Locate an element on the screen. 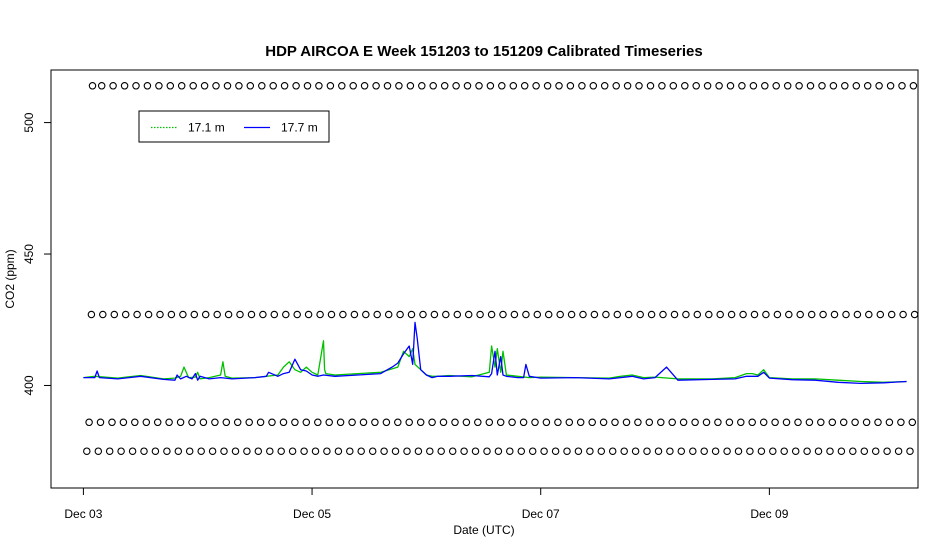 The height and width of the screenshot is (540, 936). legend-box is located at coordinates (234, 126).